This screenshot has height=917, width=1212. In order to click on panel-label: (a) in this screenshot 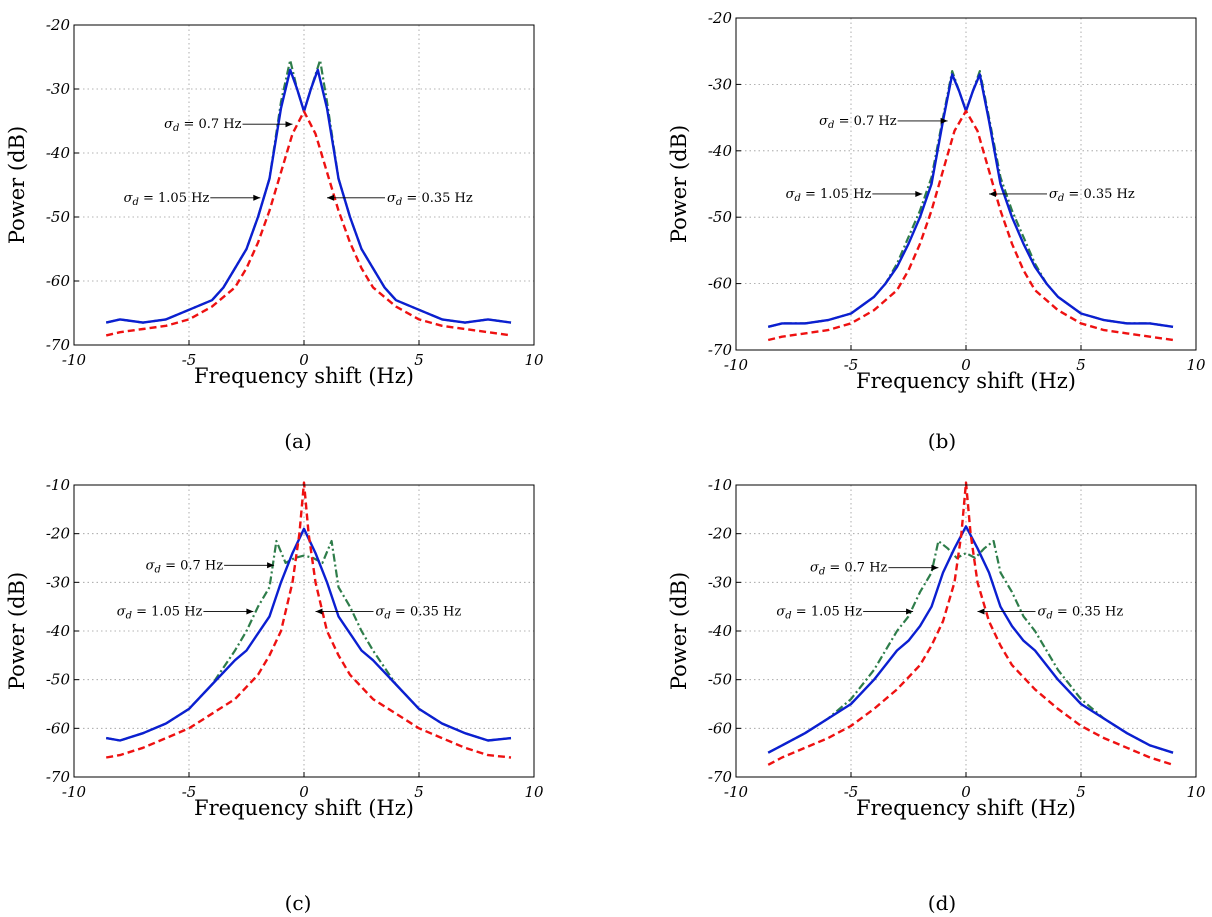, I will do `click(298, 441)`.